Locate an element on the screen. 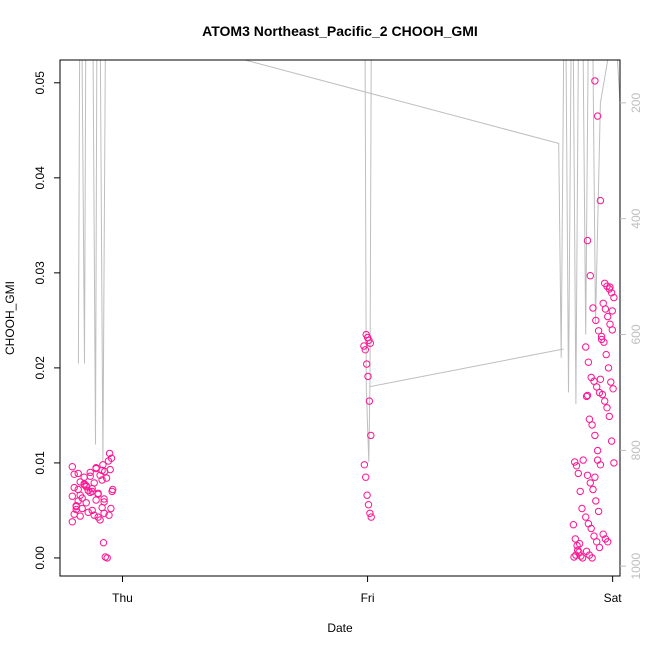 The width and height of the screenshot is (650, 650). y2-tick-label: 1000 is located at coordinates (636, 565).